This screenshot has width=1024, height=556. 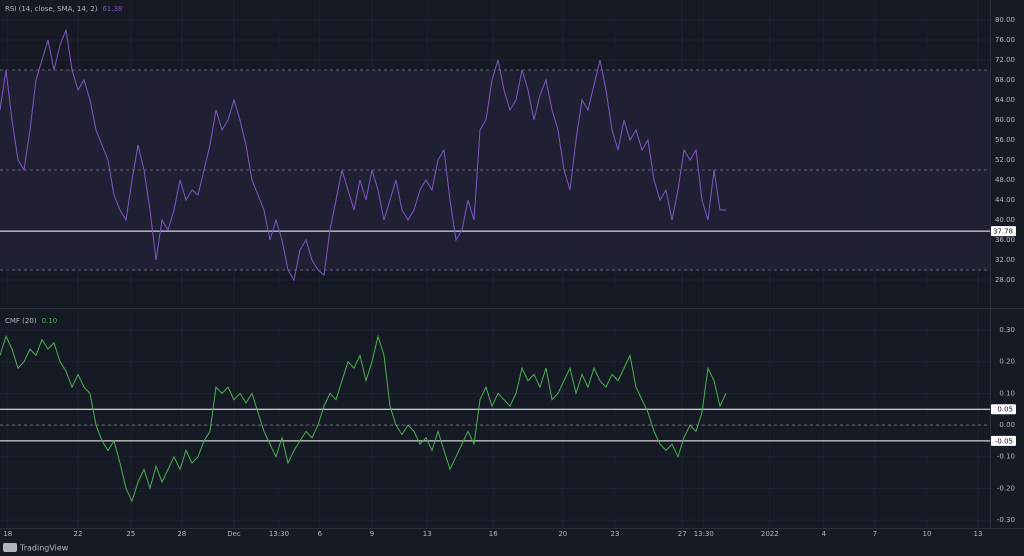 I want to click on x-tick-label: 6, so click(x=320, y=534).